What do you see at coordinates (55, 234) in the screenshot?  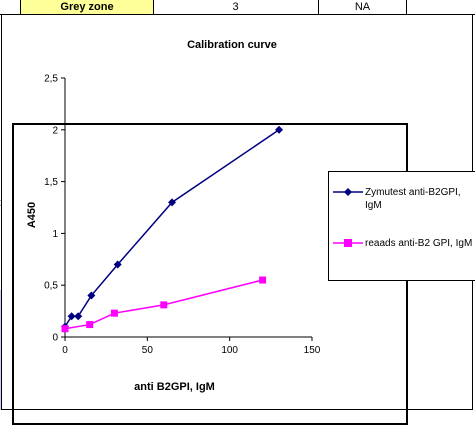 I see `y-tick-label: 1` at bounding box center [55, 234].